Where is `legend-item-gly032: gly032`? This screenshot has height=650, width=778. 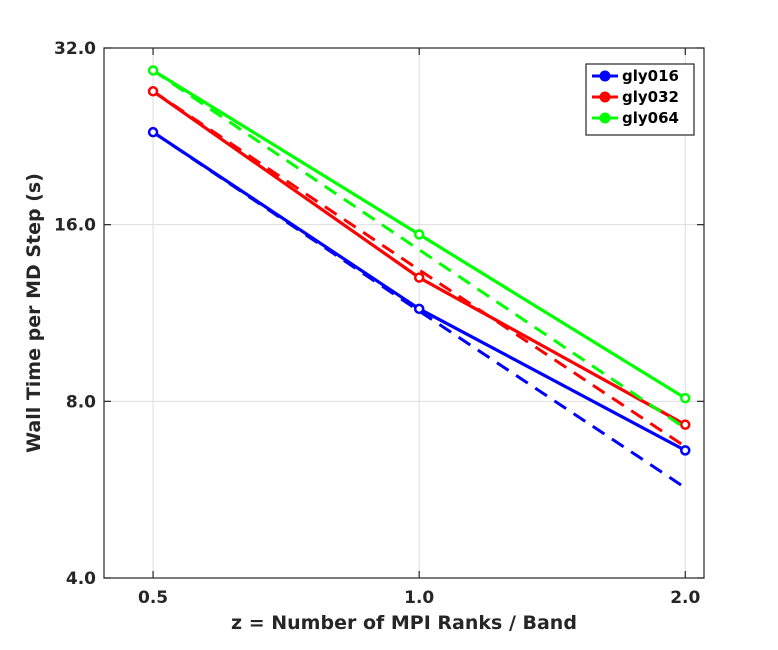 legend-item-gly032: gly032 is located at coordinates (635, 97).